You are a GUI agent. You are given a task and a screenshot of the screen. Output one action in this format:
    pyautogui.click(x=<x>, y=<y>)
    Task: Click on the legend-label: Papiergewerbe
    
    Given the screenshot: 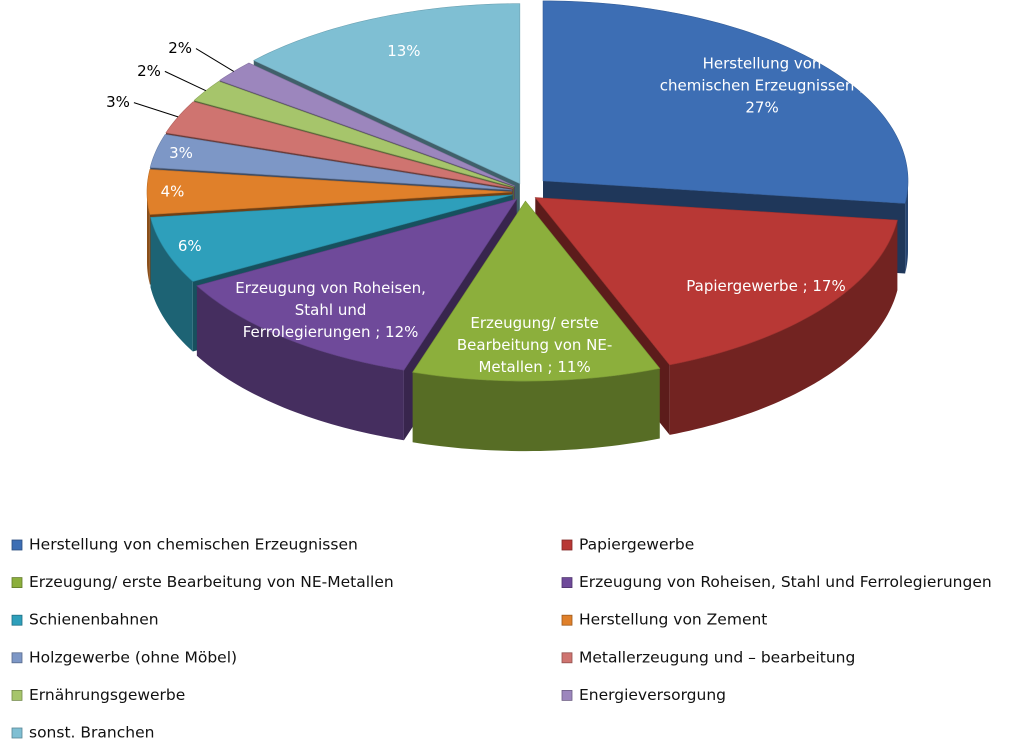 What is the action you would take?
    pyautogui.click(x=636, y=545)
    